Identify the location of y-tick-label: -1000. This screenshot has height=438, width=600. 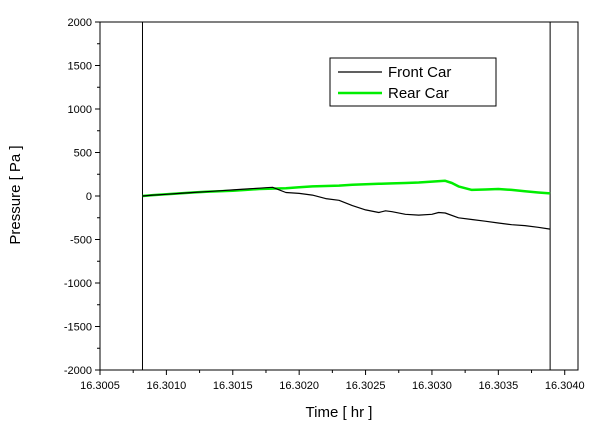
(78, 284).